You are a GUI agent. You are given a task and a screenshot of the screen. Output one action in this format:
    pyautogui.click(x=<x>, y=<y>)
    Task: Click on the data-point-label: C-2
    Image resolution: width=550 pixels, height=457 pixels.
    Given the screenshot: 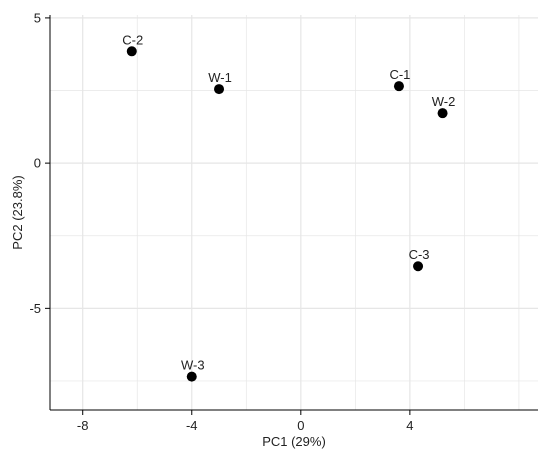 What is the action you would take?
    pyautogui.click(x=132, y=39)
    